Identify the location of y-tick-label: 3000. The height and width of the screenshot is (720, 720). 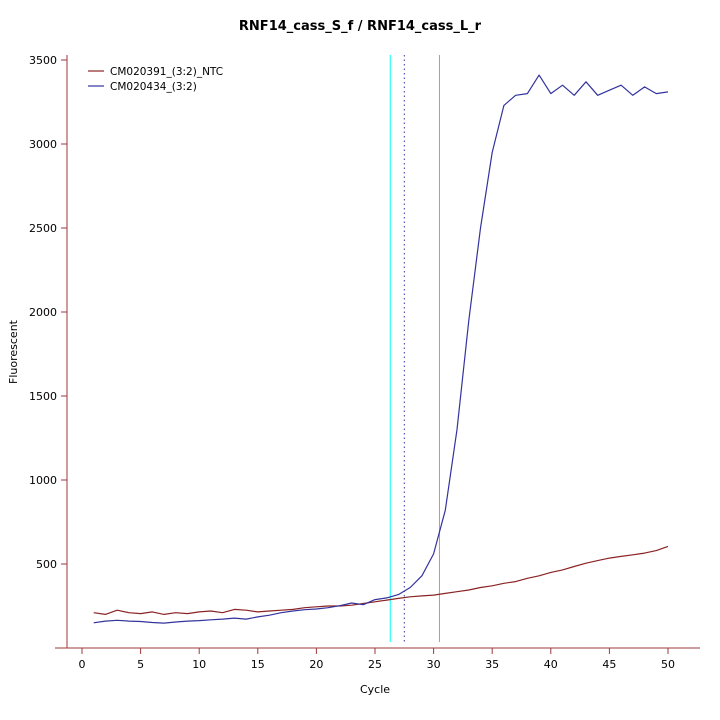
(43, 144).